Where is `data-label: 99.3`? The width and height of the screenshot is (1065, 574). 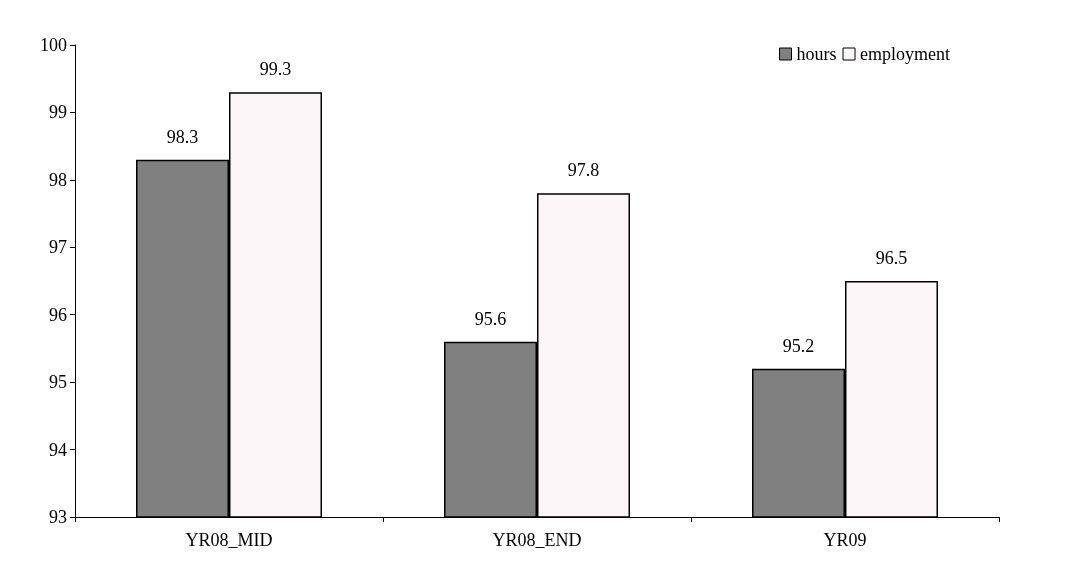 data-label: 99.3 is located at coordinates (275, 69).